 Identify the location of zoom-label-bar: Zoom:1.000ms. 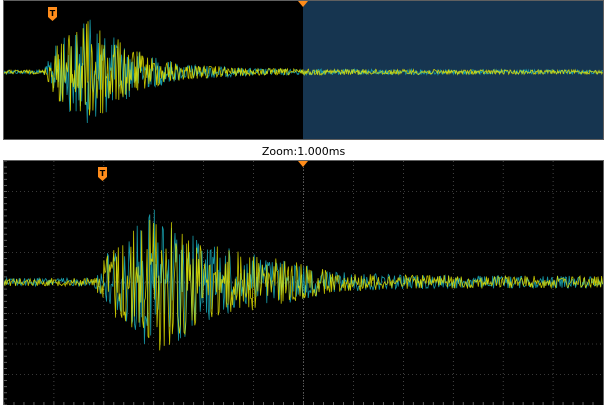
(303, 150).